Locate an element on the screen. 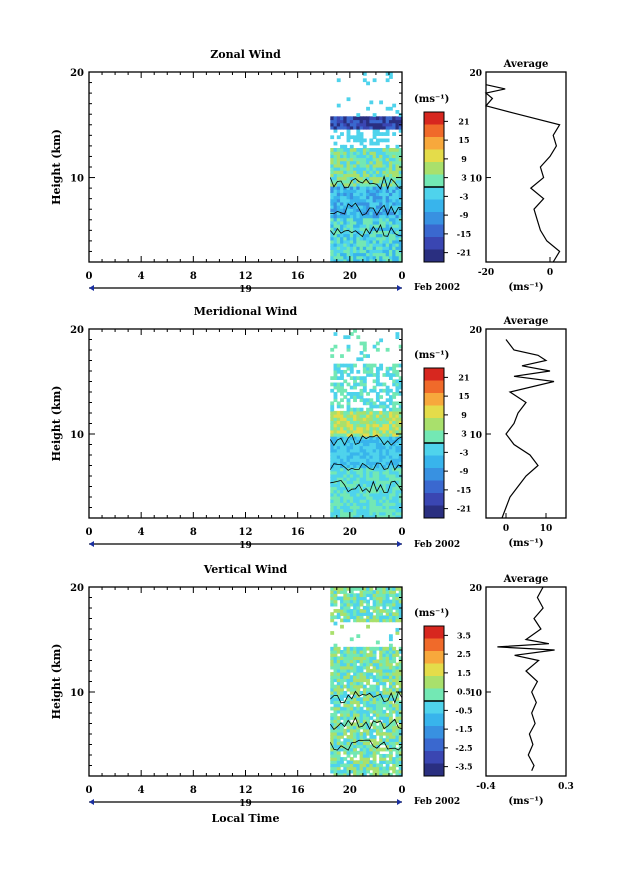 The image size is (622, 873). x-tick-label: 12 is located at coordinates (246, 790).